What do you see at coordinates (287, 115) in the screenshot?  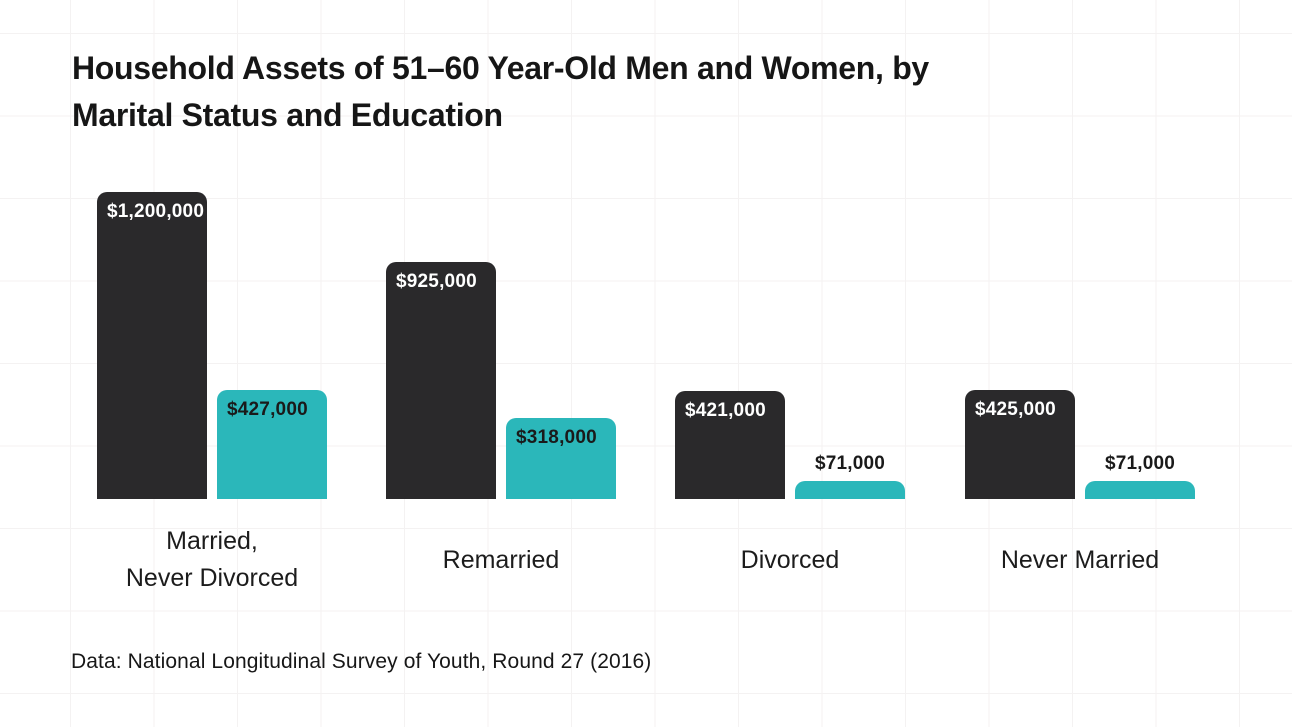 I see `chart-title-line-2: Marital Status and Education` at bounding box center [287, 115].